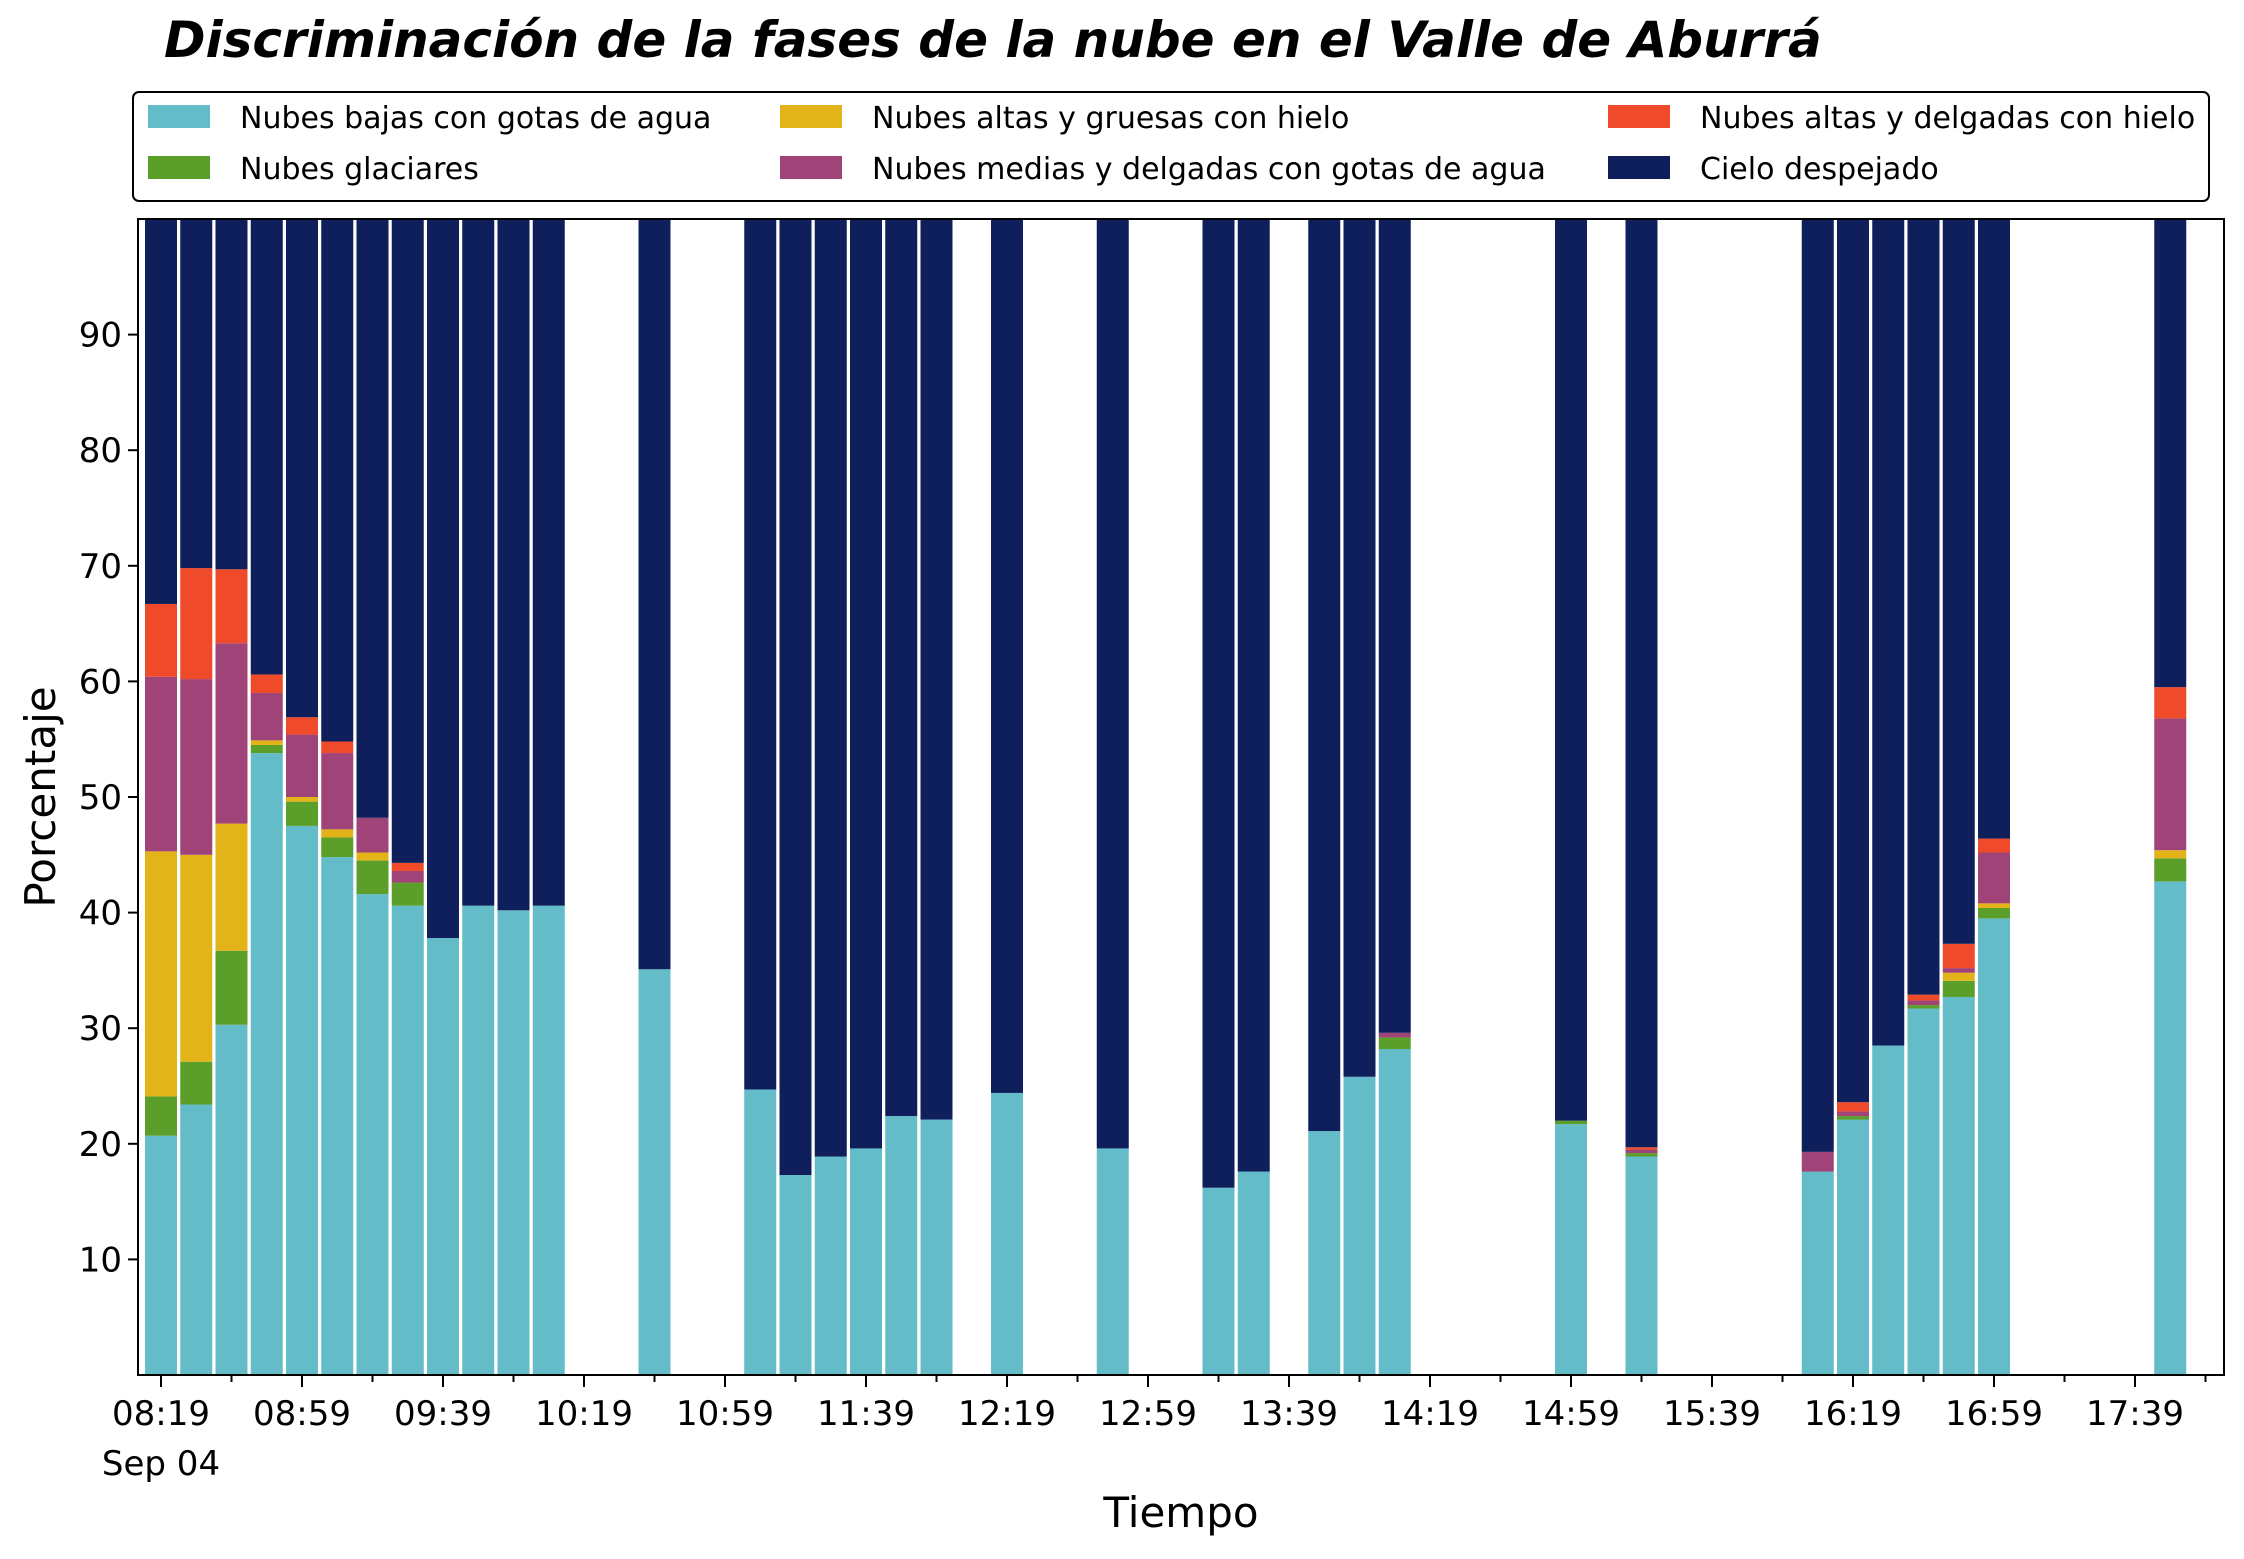  I want to click on x-tick-label: 09:39, so click(443, 1414).